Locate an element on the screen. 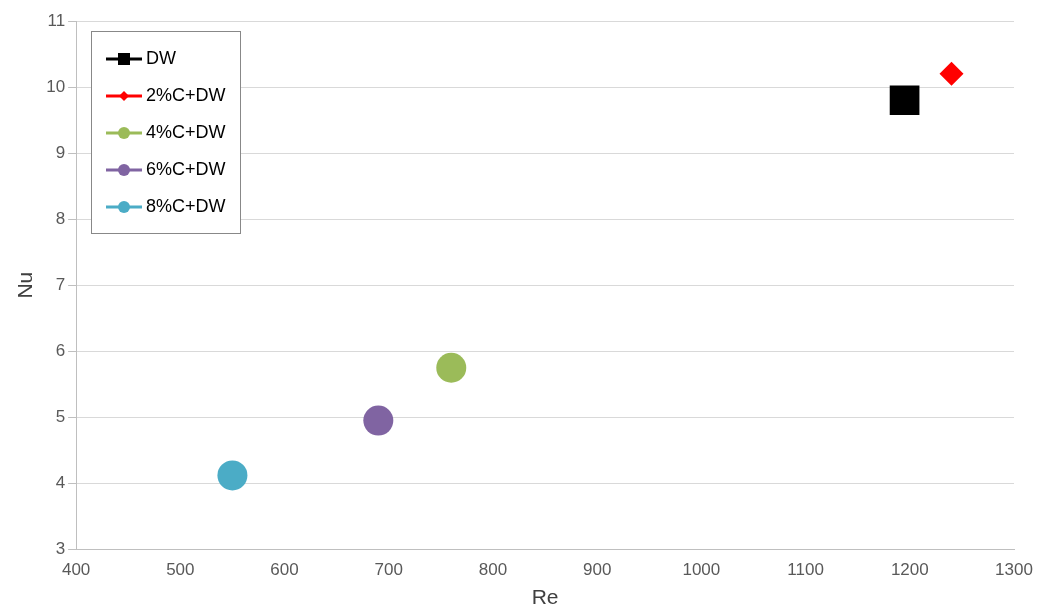  legend-label: DW is located at coordinates (161, 58).